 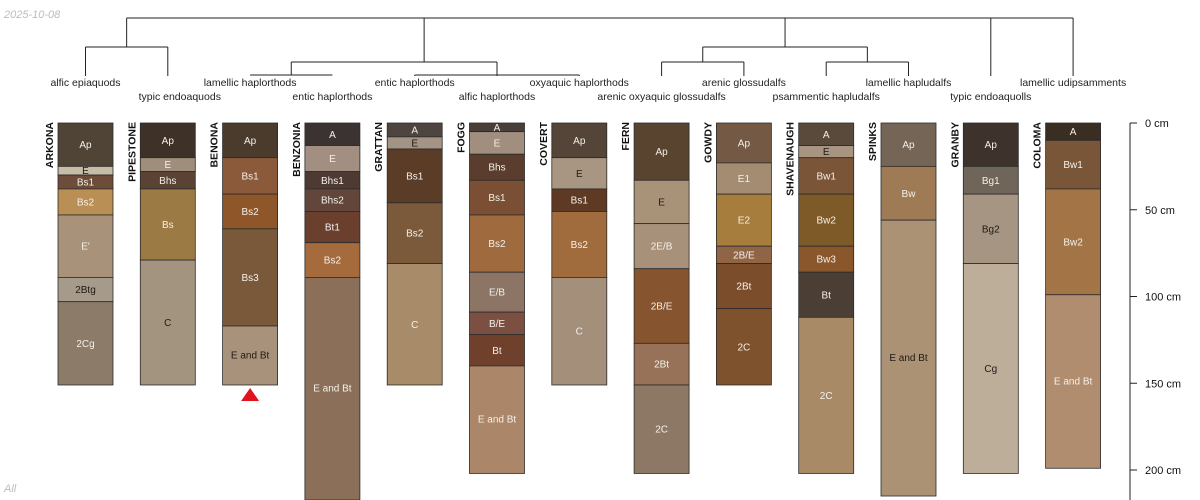 What do you see at coordinates (180, 97) in the screenshot?
I see `taxon-label: typic endoaquods` at bounding box center [180, 97].